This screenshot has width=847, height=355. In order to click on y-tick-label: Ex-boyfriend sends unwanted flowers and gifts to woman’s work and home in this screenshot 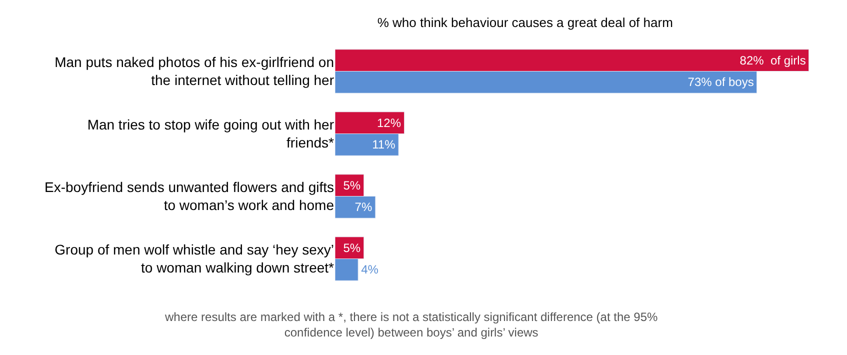, I will do `click(189, 196)`.